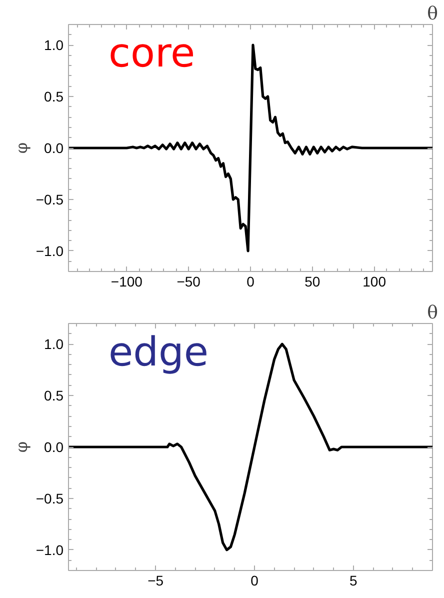 This screenshot has height=598, width=444. I want to click on x-tick-label: −50, so click(188, 282).